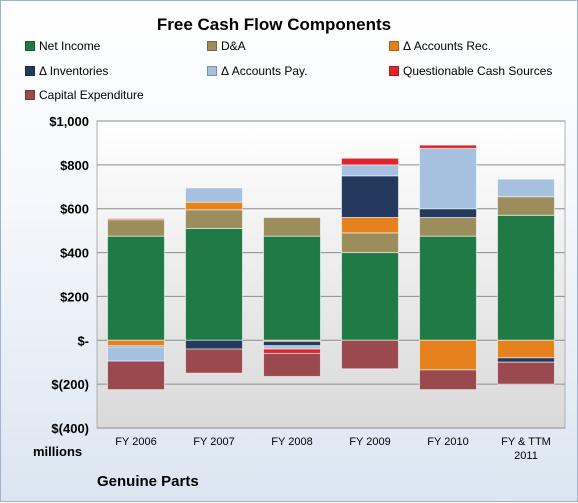  What do you see at coordinates (74, 209) in the screenshot?
I see `y-tick-label: $600` at bounding box center [74, 209].